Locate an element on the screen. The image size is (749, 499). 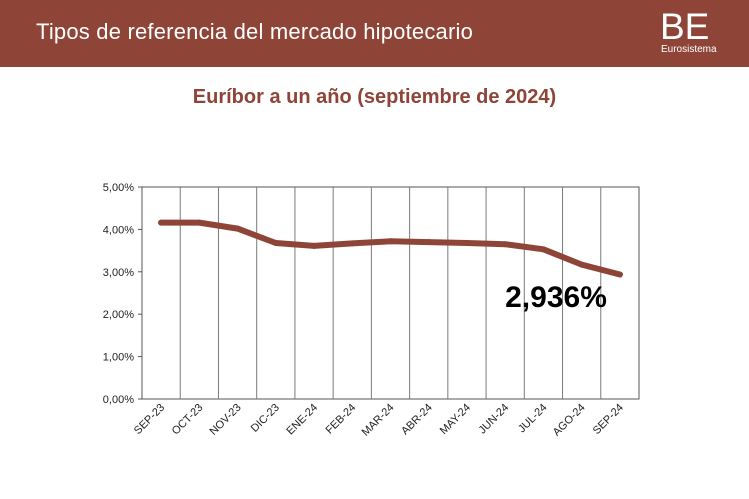
x-tick-label: SEP-23 is located at coordinates (149, 419).